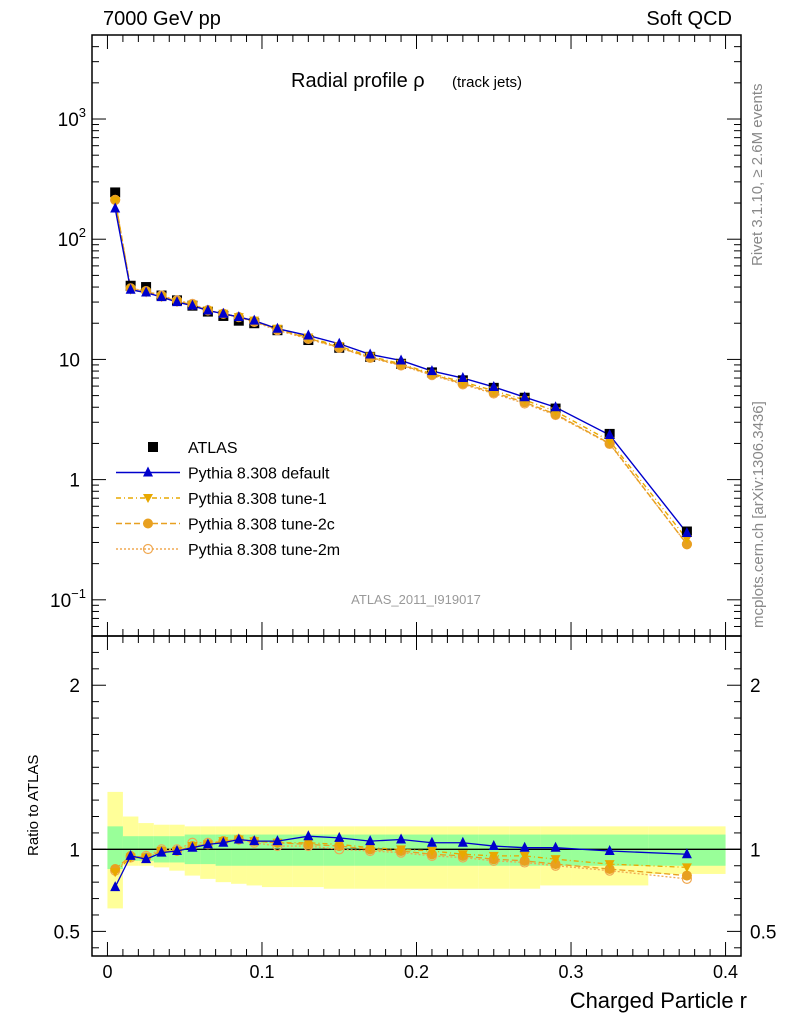  What do you see at coordinates (571, 972) in the screenshot?
I see `x-tick-label: 0.3` at bounding box center [571, 972].